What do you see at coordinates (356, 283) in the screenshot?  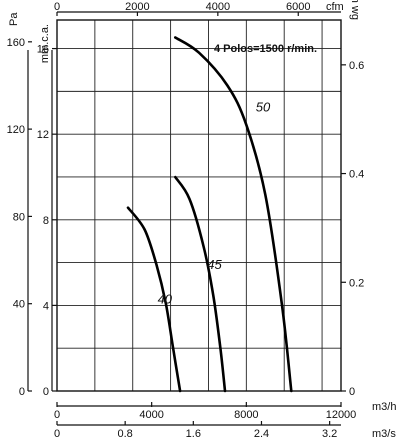 I see `y-tick-label-inwg: 0.2` at bounding box center [356, 283].